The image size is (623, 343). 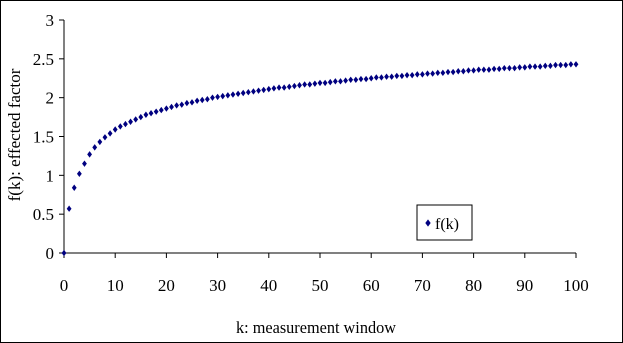 I want to click on x-tick-label: 50, so click(x=320, y=285).